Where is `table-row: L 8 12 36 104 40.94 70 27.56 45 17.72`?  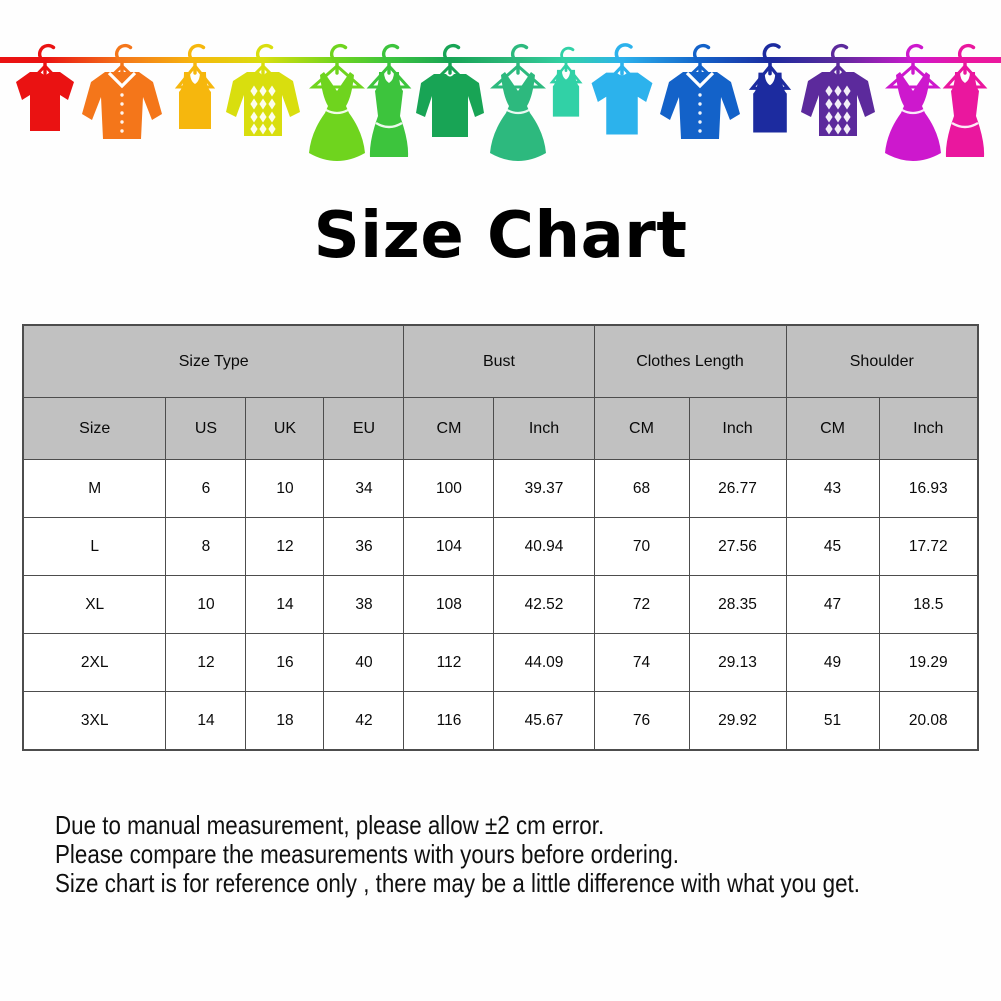 table-row: L 8 12 36 104 40.94 70 27.56 45 17.72 is located at coordinates (500, 546).